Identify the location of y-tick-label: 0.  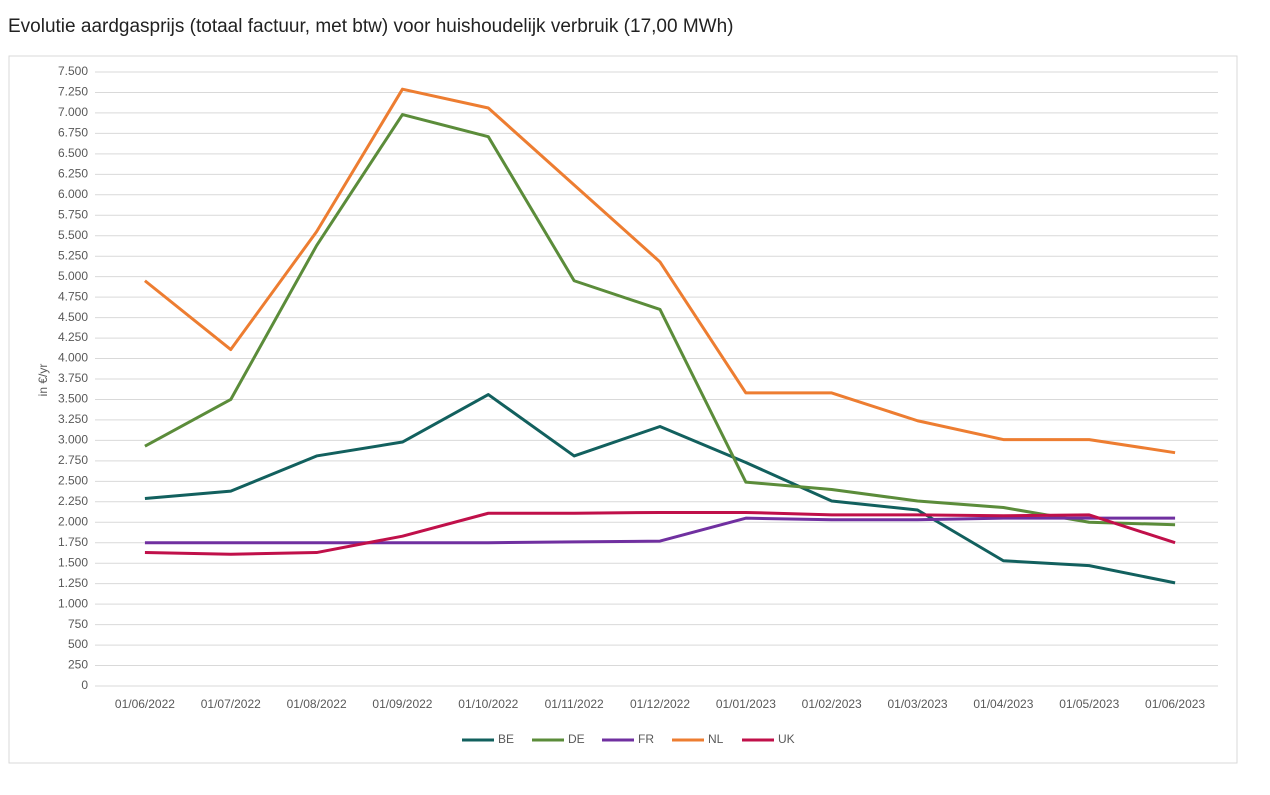
(84, 685).